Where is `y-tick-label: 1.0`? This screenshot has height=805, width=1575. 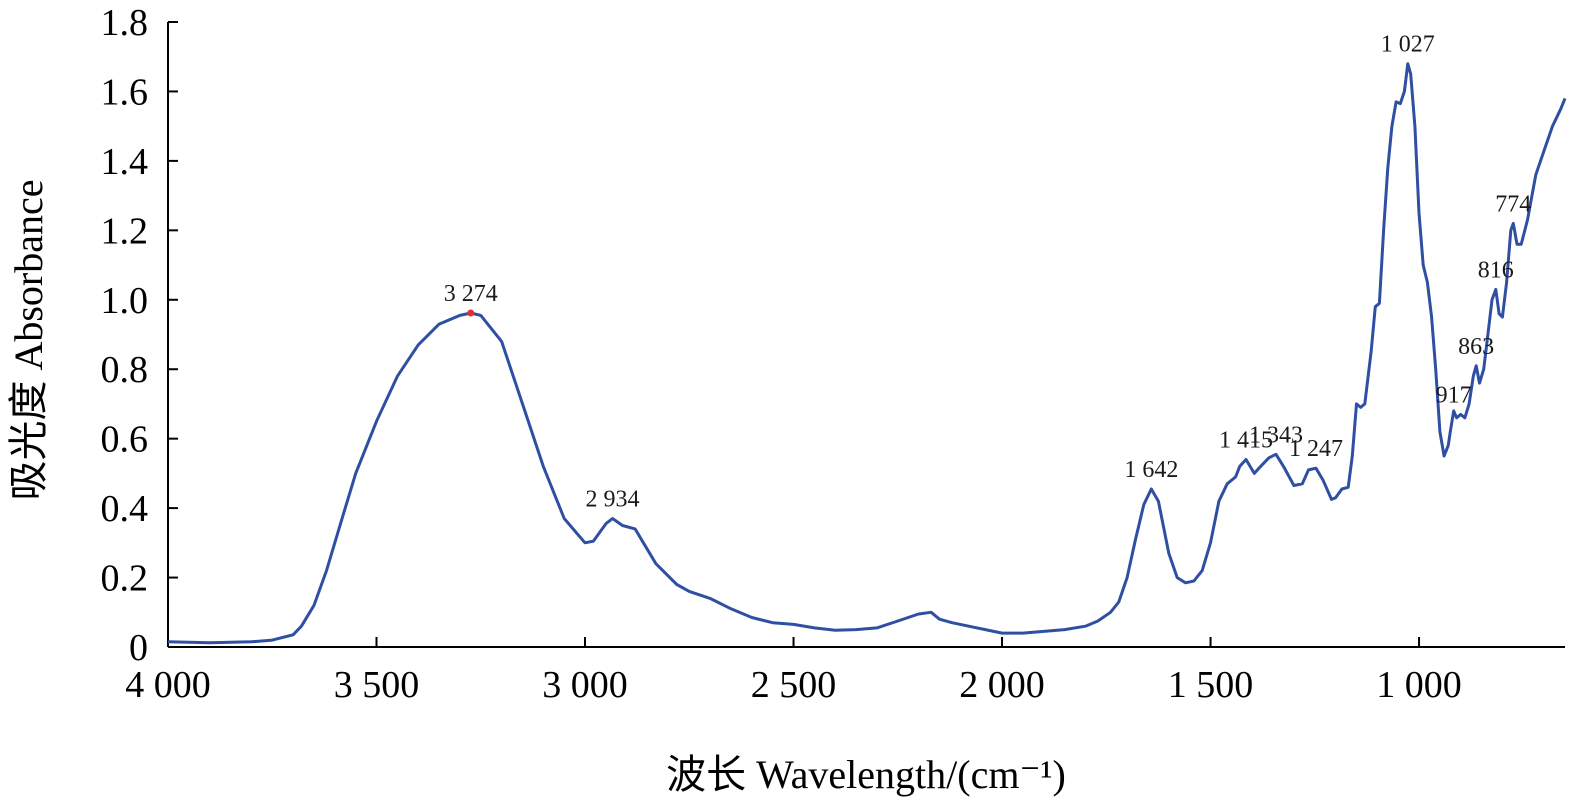 y-tick-label: 1.0 is located at coordinates (125, 301).